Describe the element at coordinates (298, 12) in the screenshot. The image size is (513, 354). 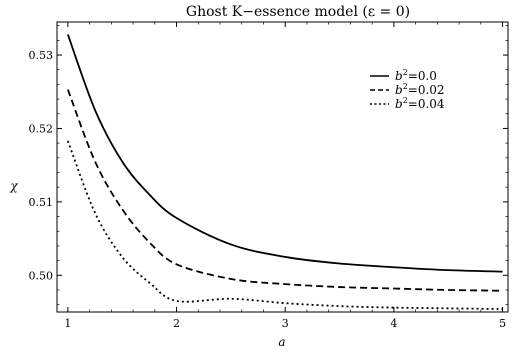
I see `chart-title: Ghost K−essence model (ε = 0)` at that location.